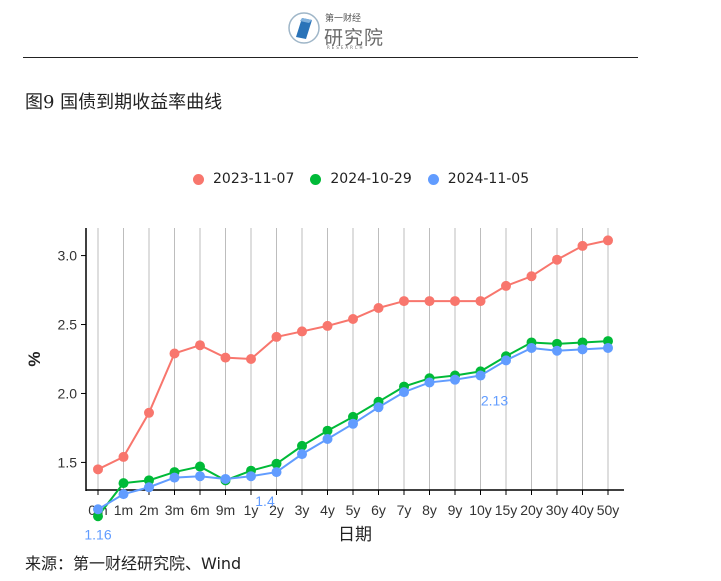 The width and height of the screenshot is (721, 581). What do you see at coordinates (343, 19) in the screenshot?
I see `logo-top-text: 第一财经` at bounding box center [343, 19].